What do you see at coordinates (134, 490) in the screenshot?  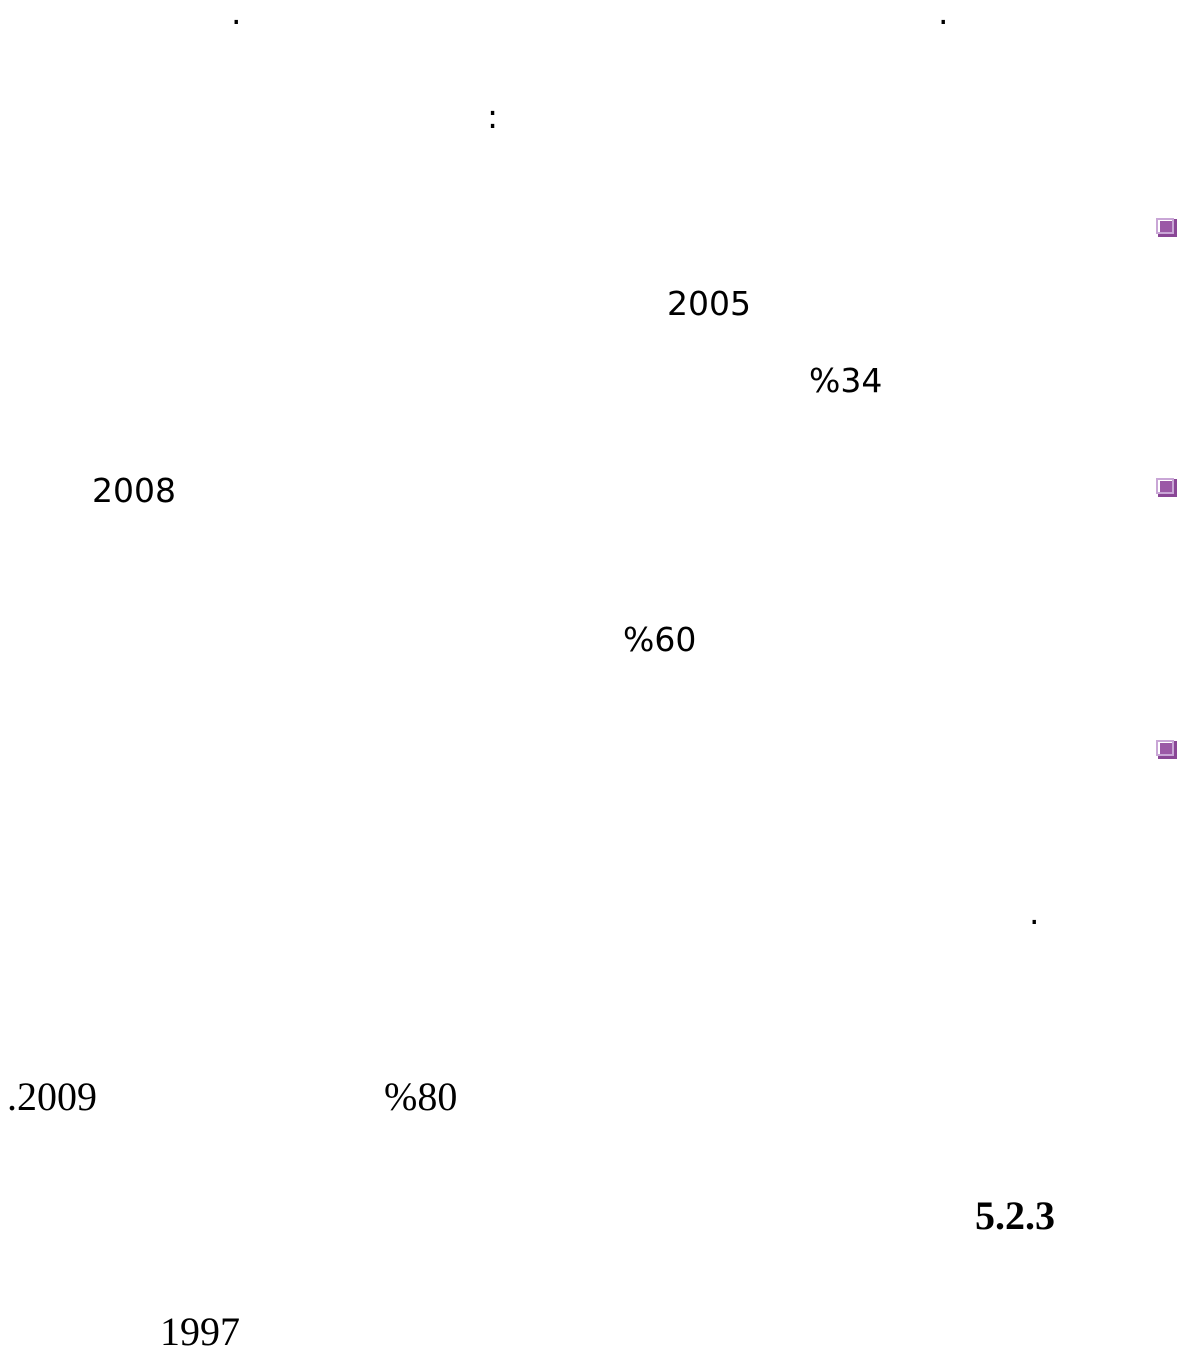 I see `year-value: 2008` at bounding box center [134, 490].